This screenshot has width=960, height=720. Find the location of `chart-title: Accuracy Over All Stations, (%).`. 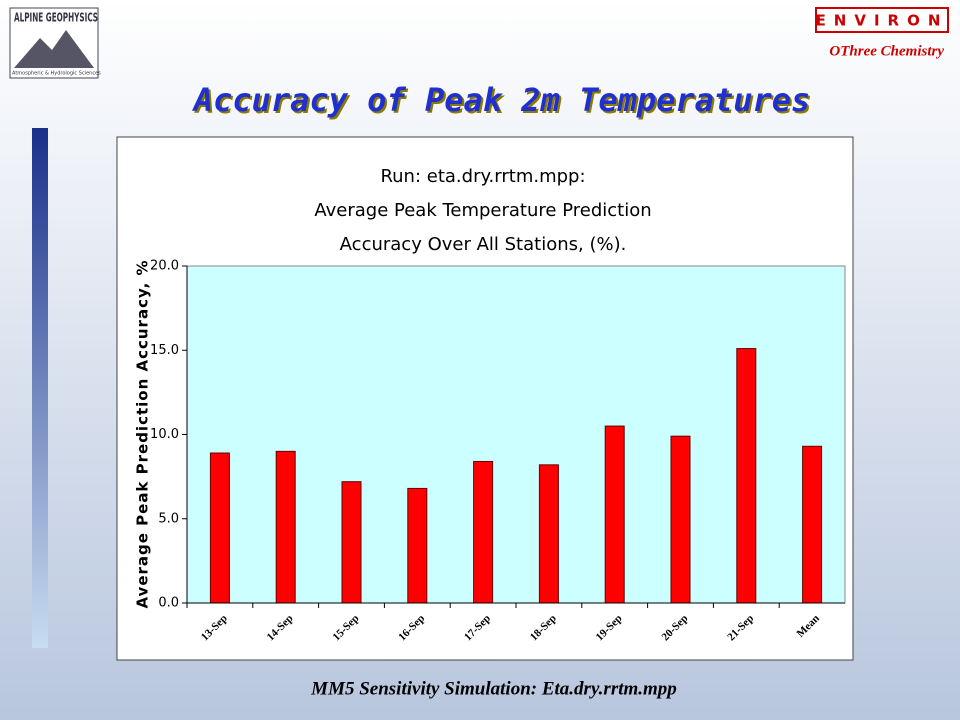

chart-title: Accuracy Over All Stations, (%). is located at coordinates (483, 244).